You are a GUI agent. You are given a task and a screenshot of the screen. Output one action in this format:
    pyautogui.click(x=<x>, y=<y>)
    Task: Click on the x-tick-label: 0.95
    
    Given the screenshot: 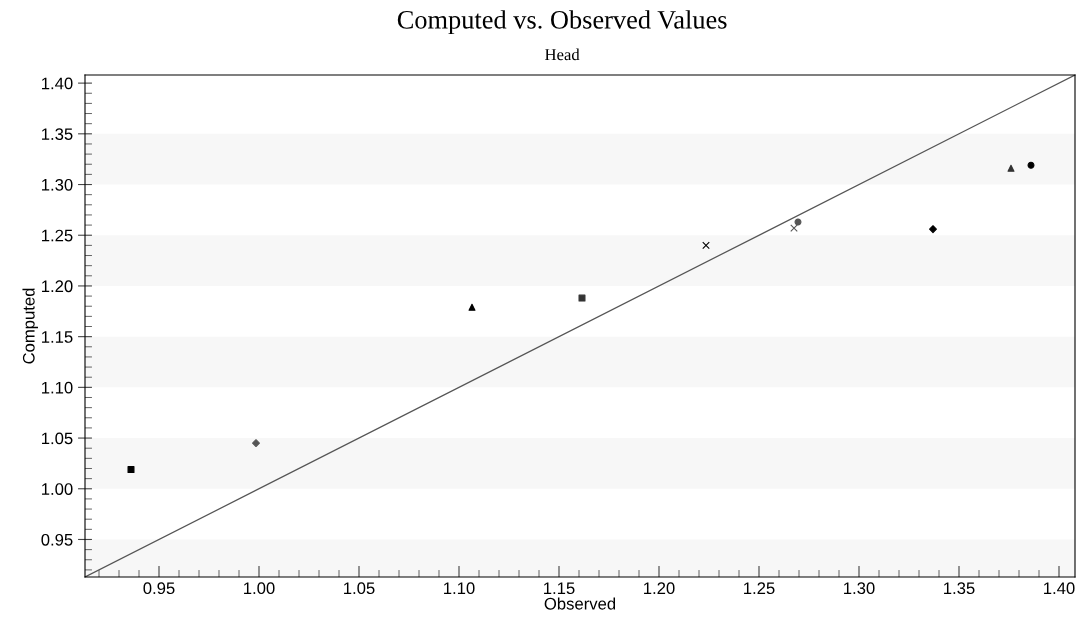 What is the action you would take?
    pyautogui.click(x=159, y=588)
    